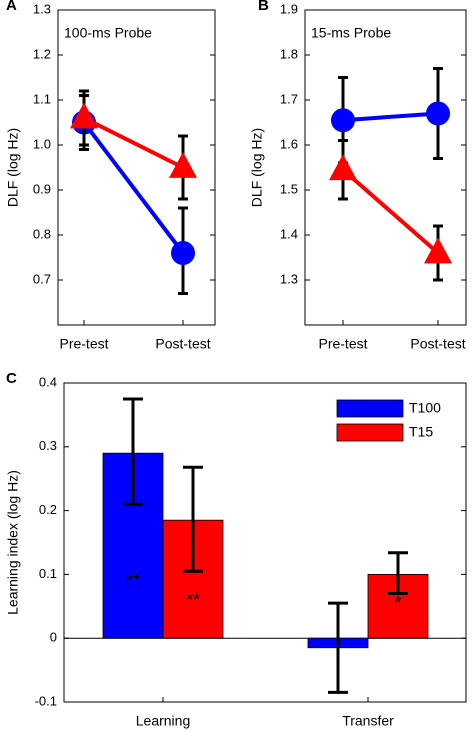 This screenshot has width=474, height=731. I want to click on y-axis-label: Learning index (log Hz), so click(13, 542).